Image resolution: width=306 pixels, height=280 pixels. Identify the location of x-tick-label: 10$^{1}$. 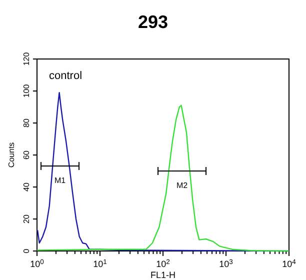
(100, 263).